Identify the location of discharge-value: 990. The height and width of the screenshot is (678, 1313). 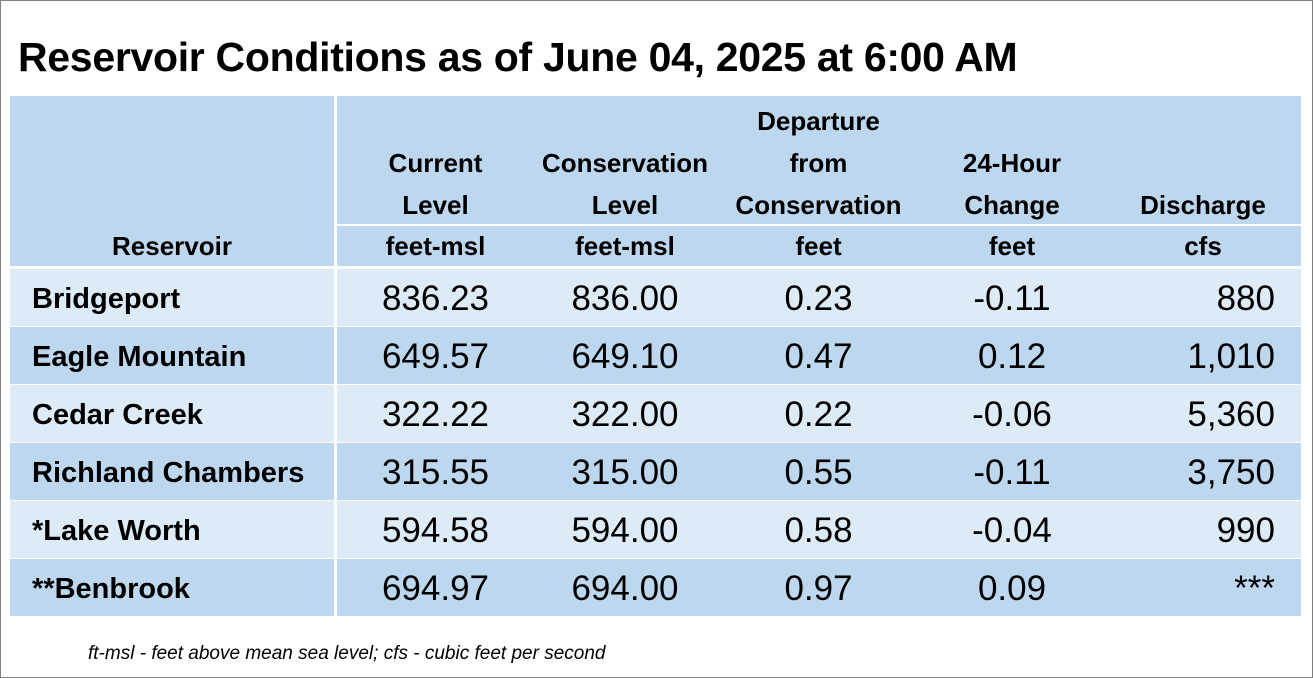
(1245, 530).